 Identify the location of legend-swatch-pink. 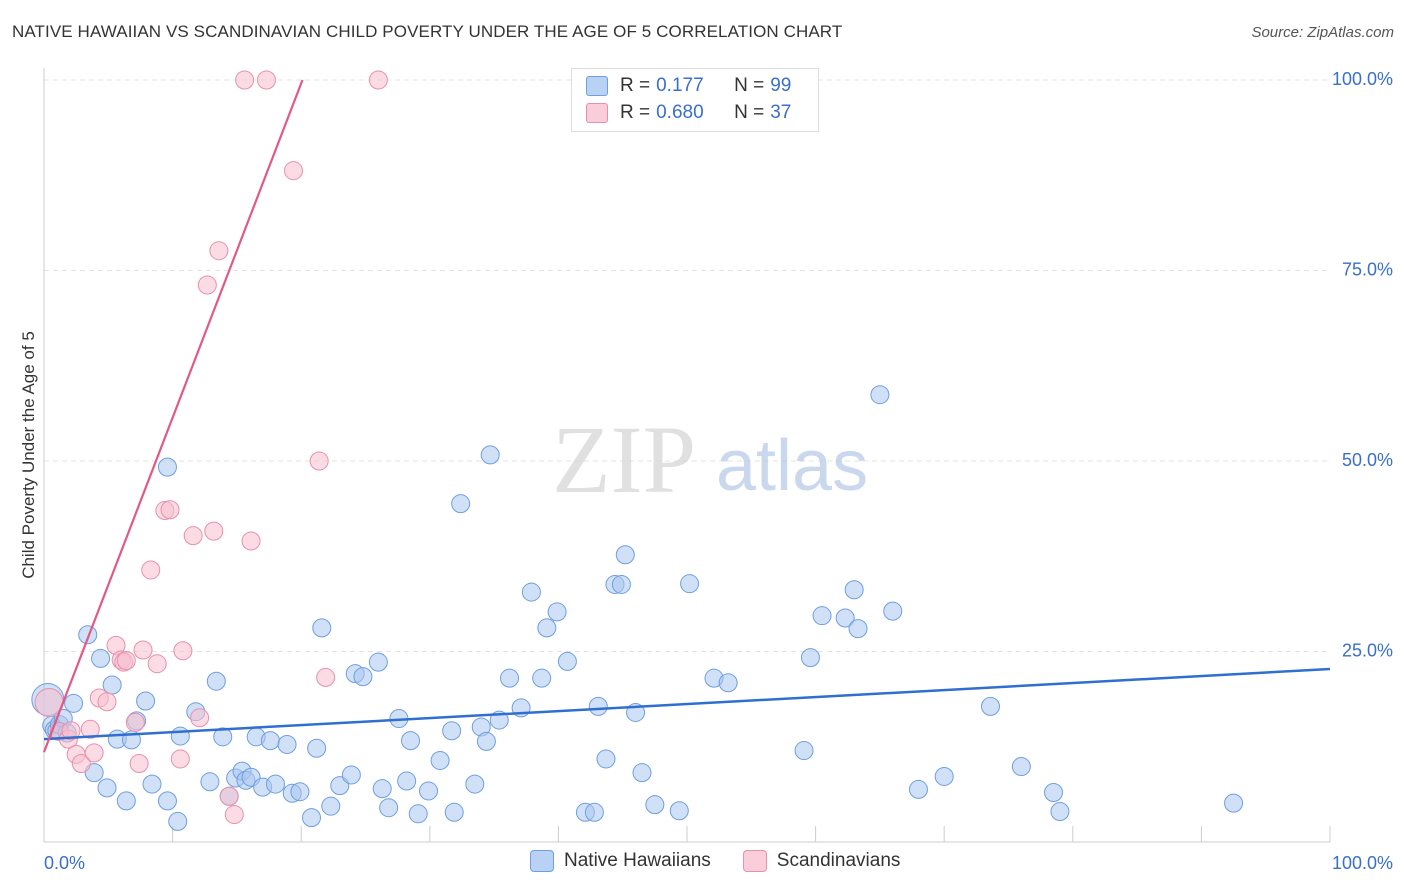
(597, 113).